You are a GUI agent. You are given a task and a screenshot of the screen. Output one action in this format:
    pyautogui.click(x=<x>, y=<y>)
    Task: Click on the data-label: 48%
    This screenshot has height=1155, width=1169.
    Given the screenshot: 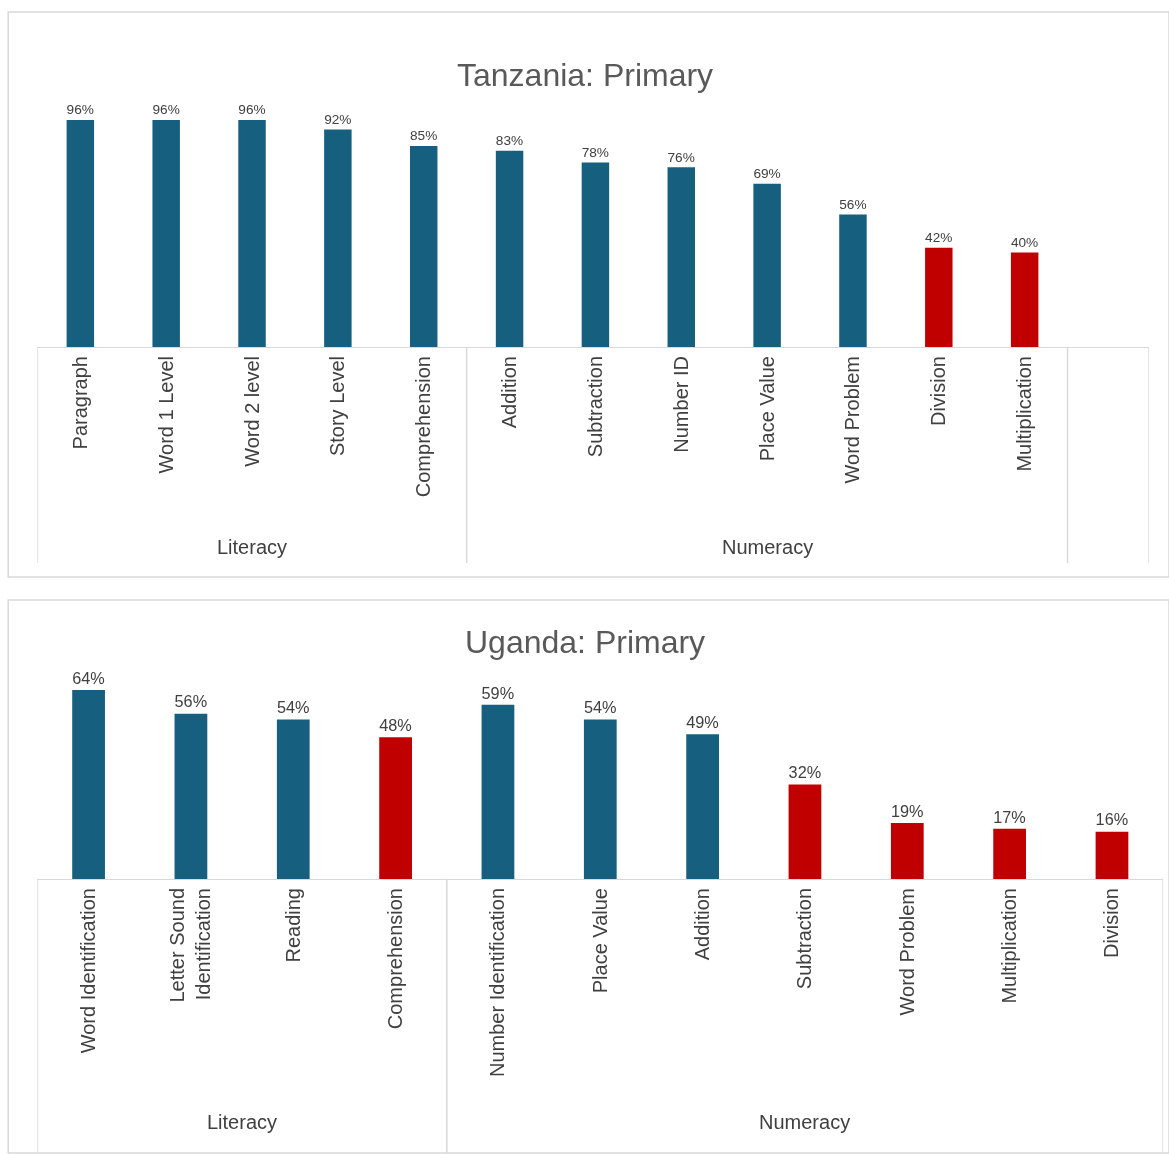 What is the action you would take?
    pyautogui.click(x=395, y=724)
    